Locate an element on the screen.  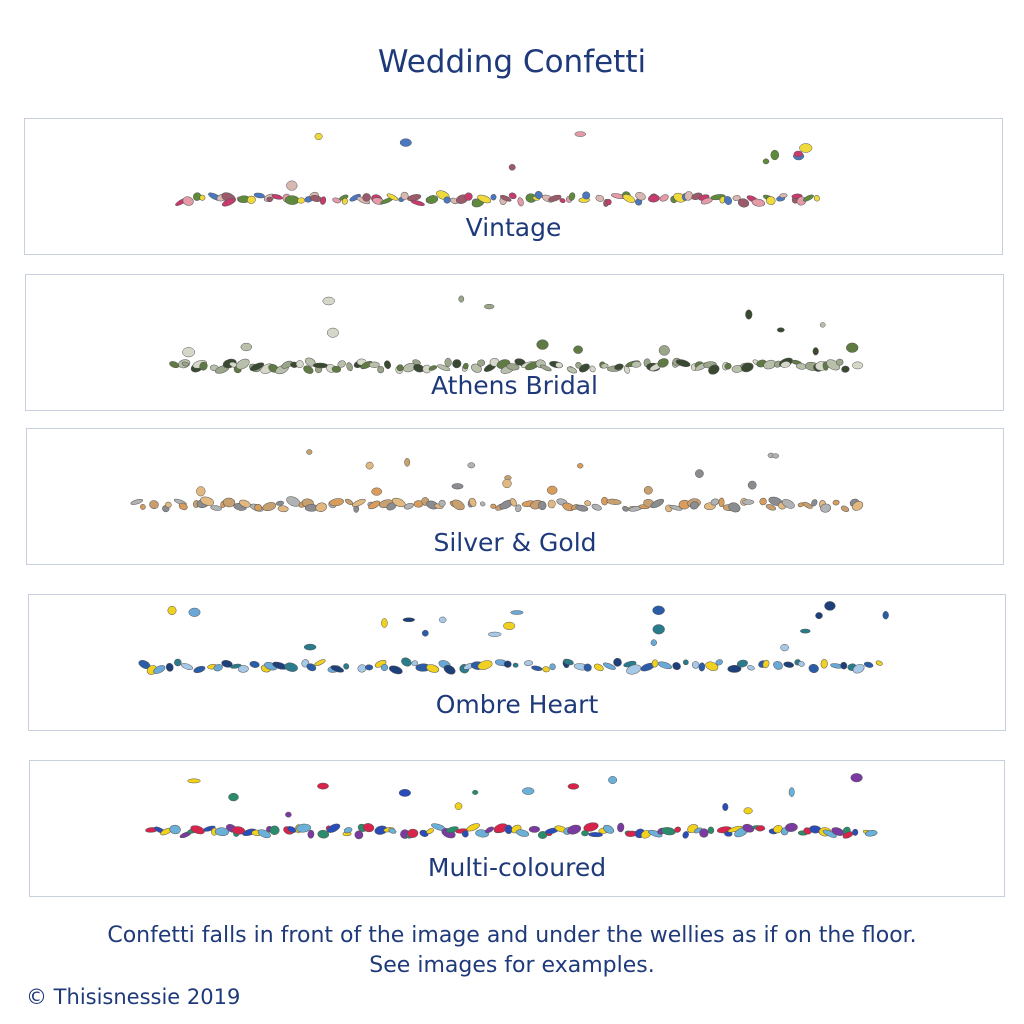
ombre-heart-confetti-panel: Ombre Heart is located at coordinates (517, 662).